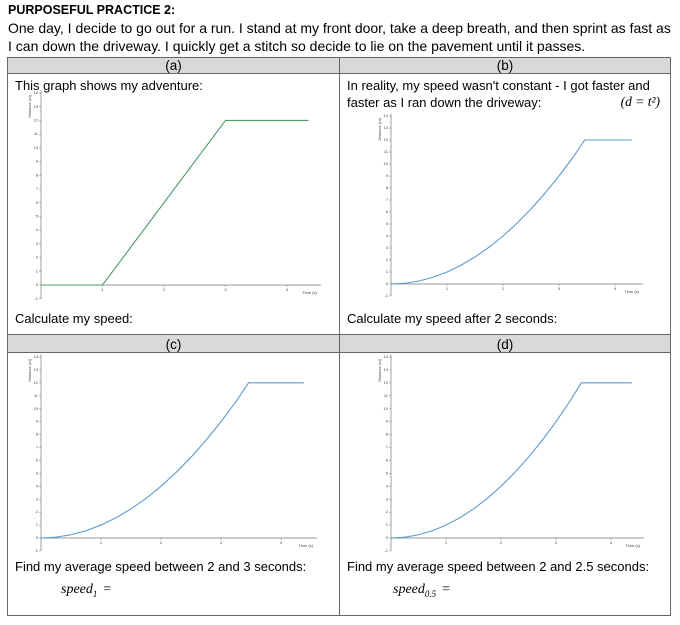 This screenshot has width=680, height=625. Describe the element at coordinates (505, 66) in the screenshot. I see `panel-header: (b)` at that location.